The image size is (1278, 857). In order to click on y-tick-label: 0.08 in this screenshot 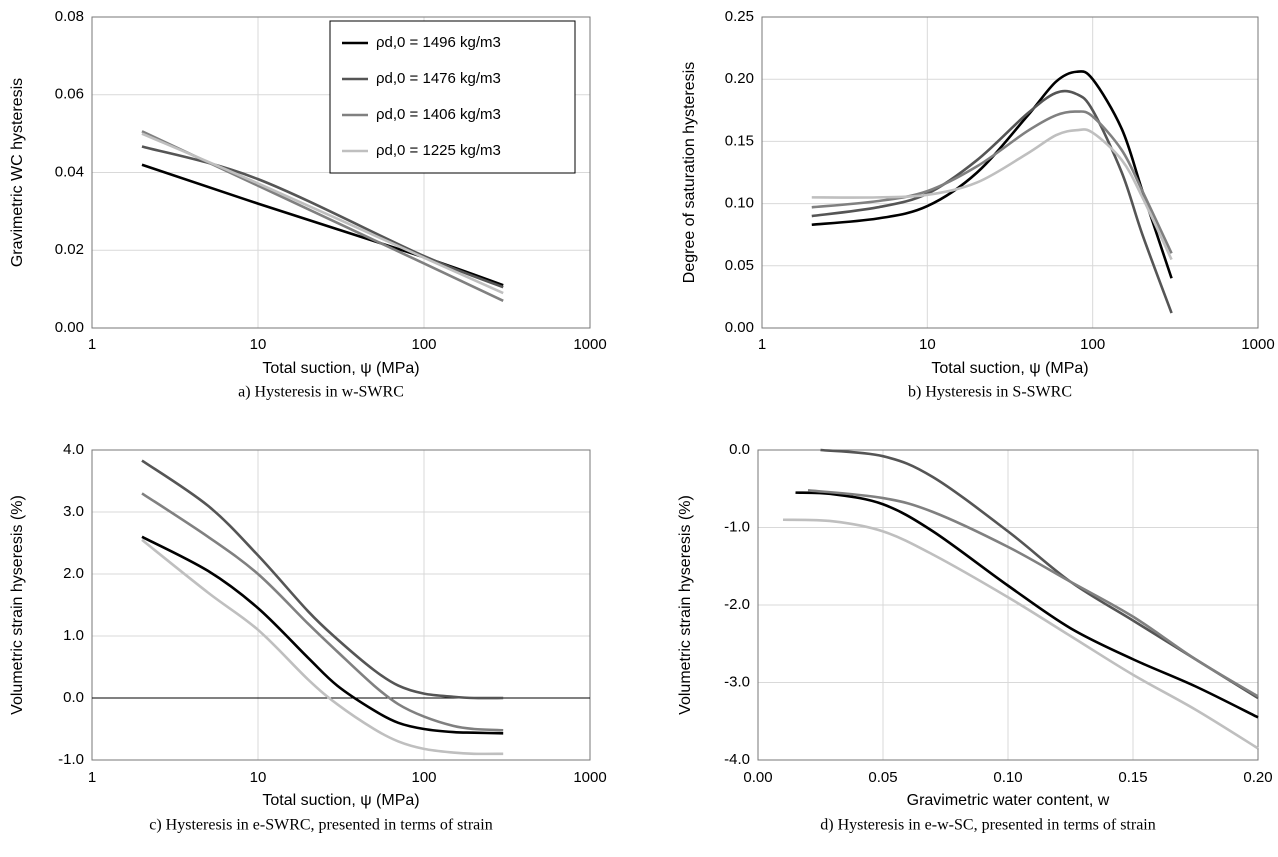, I will do `click(69, 16)`.